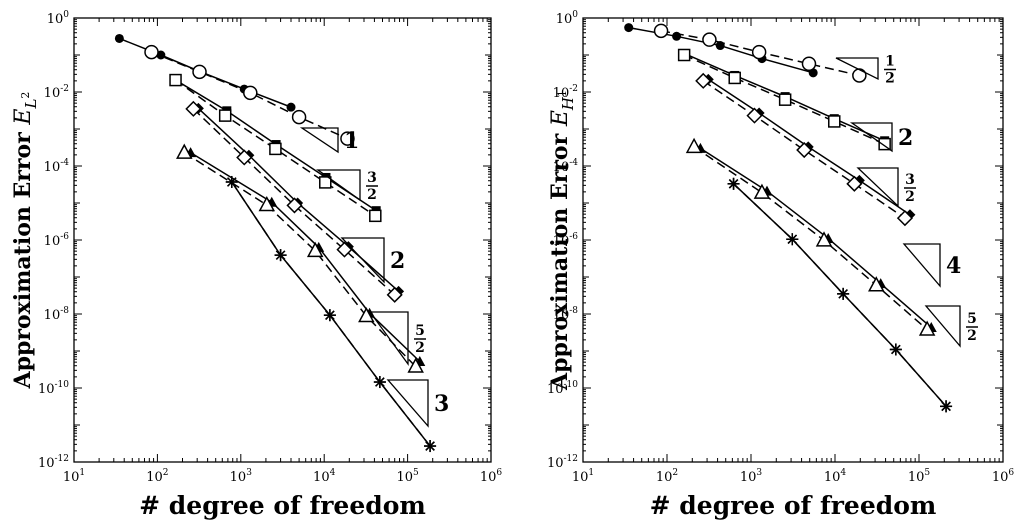 Image resolution: width=1021 pixels, height=523 pixels. What do you see at coordinates (74, 476) in the screenshot?
I see `x-tick-label: 10¹` at bounding box center [74, 476].